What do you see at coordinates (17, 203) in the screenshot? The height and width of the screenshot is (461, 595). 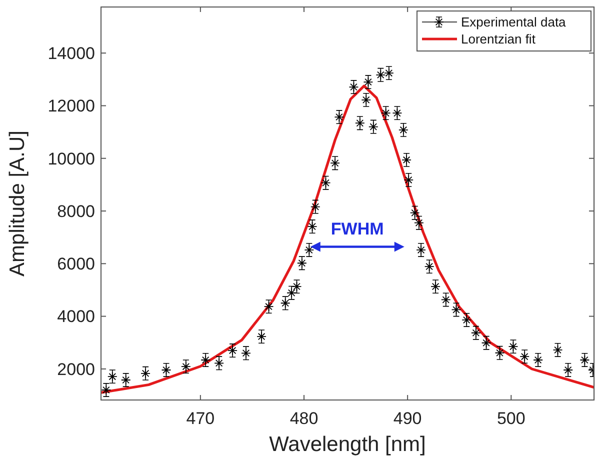 I see `y-axis-title: Amplitude [A.U]` at bounding box center [17, 203].